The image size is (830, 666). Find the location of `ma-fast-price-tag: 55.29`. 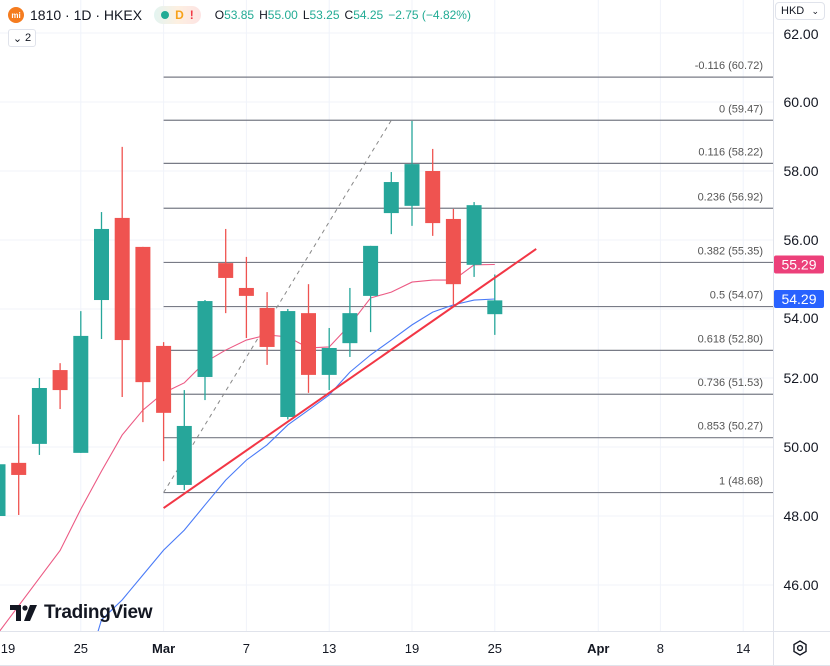

ma-fast-price-tag: 55.29 is located at coordinates (798, 264).